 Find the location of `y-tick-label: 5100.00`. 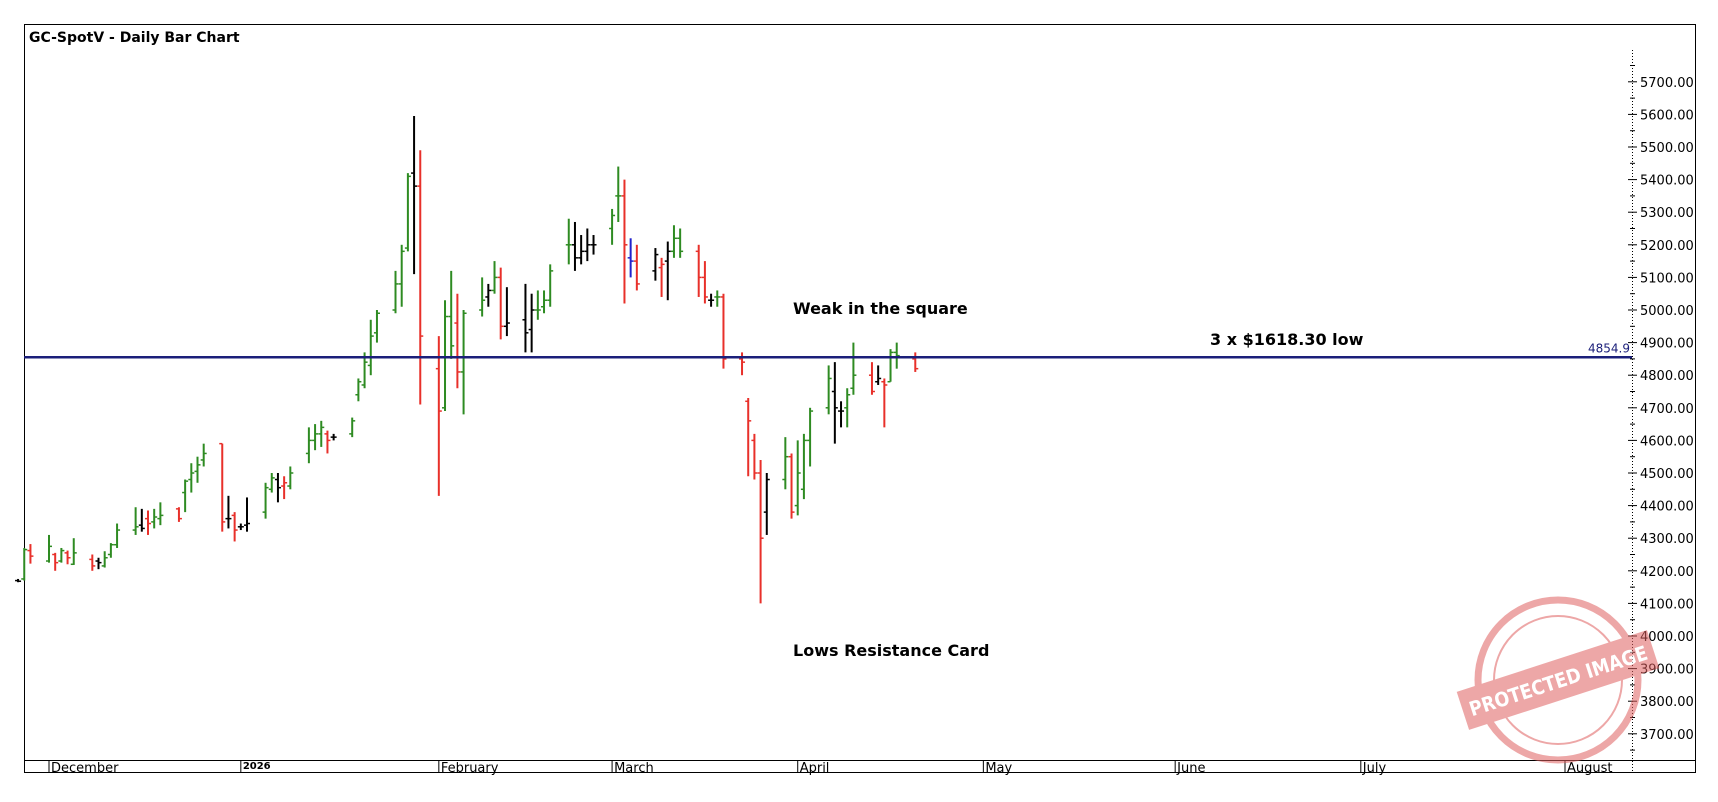

y-tick-label: 5100.00 is located at coordinates (1667, 278).